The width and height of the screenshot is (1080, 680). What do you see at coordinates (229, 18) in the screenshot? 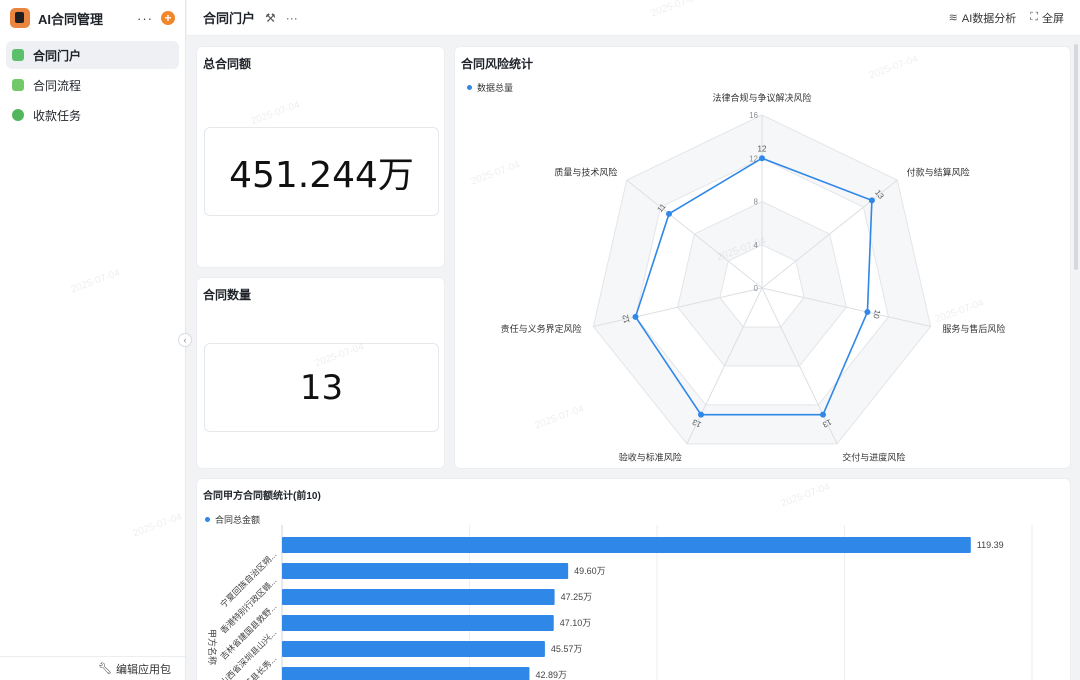
I see `page-title: 合同门户` at bounding box center [229, 18].